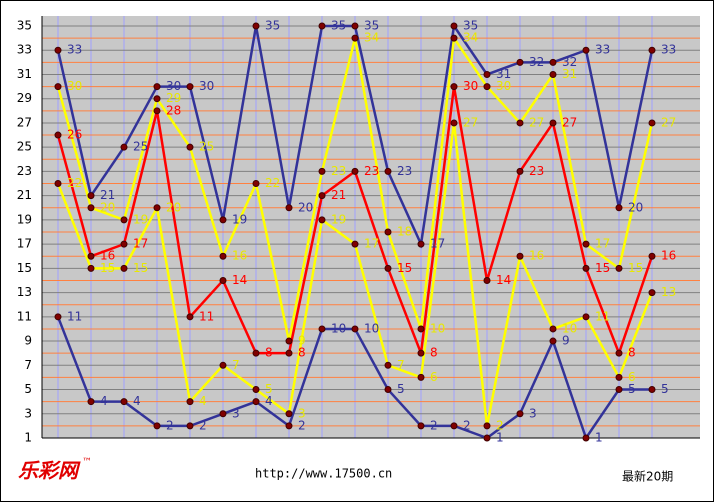 The width and height of the screenshot is (714, 502). Describe the element at coordinates (173, 110) in the screenshot. I see `data-label: 28` at that location.